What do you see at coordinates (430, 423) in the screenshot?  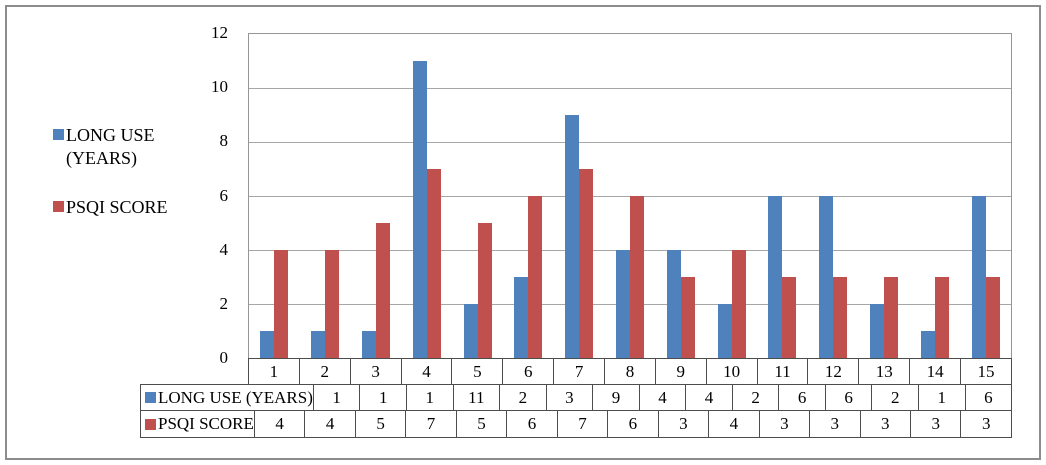 I see `table-cell-psqi-cat4: 7` at bounding box center [430, 423].